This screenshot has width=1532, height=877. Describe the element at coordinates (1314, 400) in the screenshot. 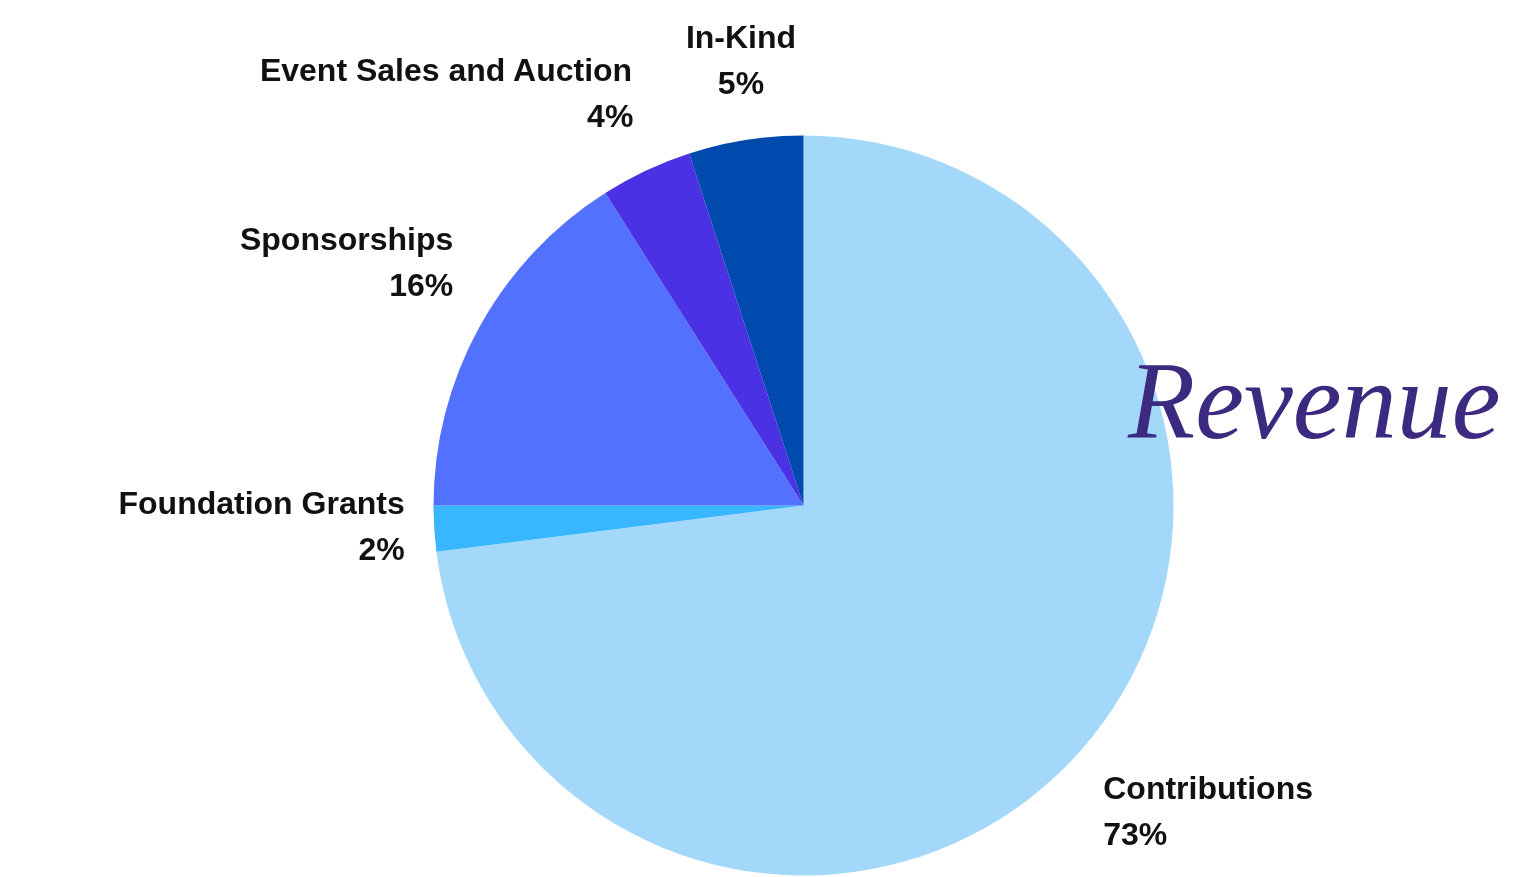

I see `text: Revenue` at that location.